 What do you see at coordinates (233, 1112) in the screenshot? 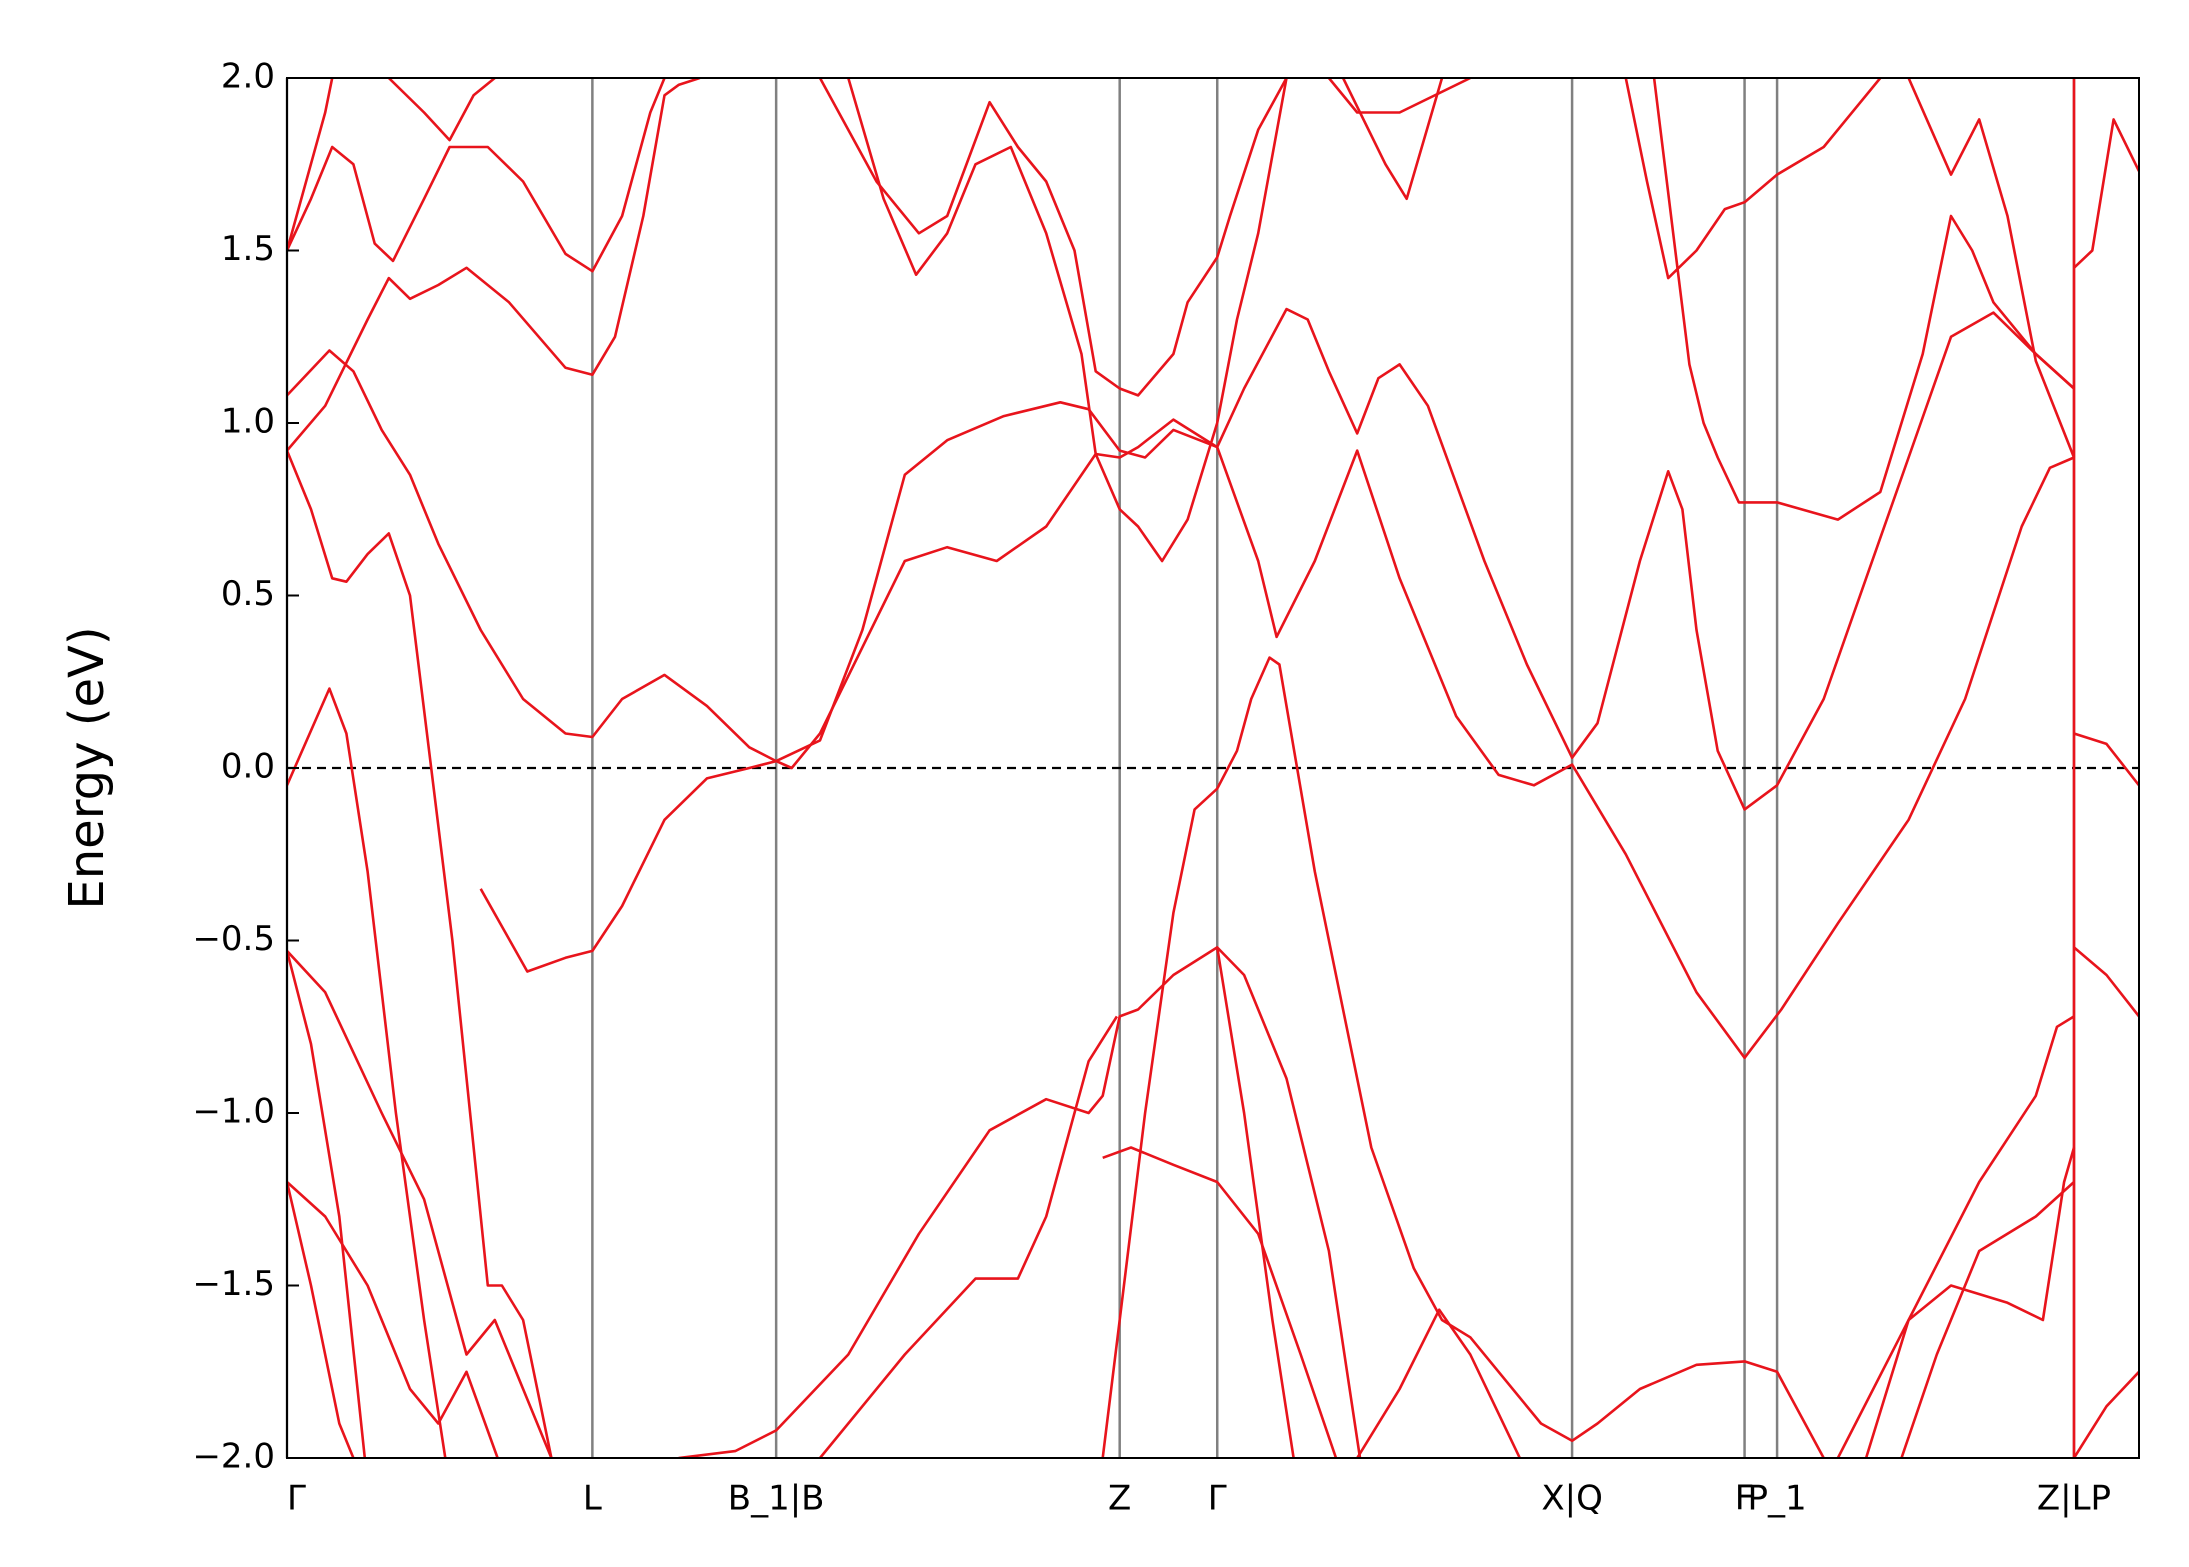
I see `y-tick-label: −1.0` at bounding box center [233, 1112].